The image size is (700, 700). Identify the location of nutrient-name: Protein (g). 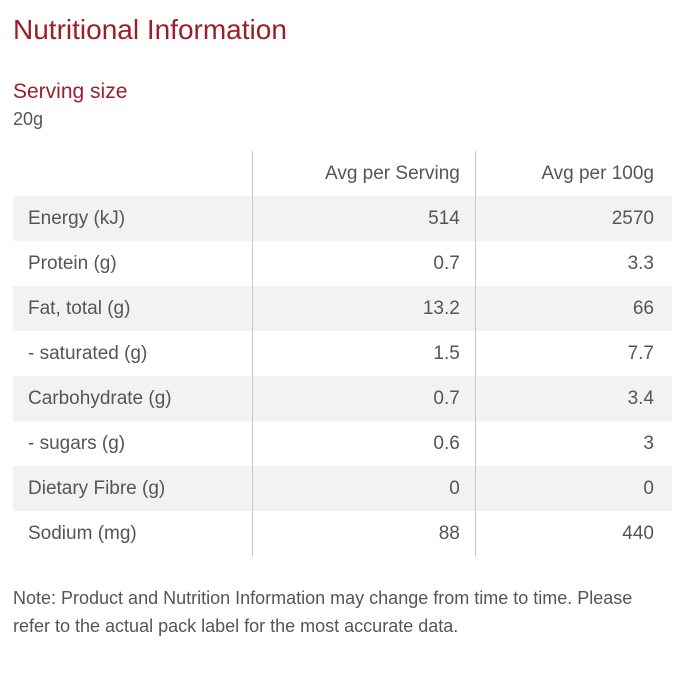
(72, 263).